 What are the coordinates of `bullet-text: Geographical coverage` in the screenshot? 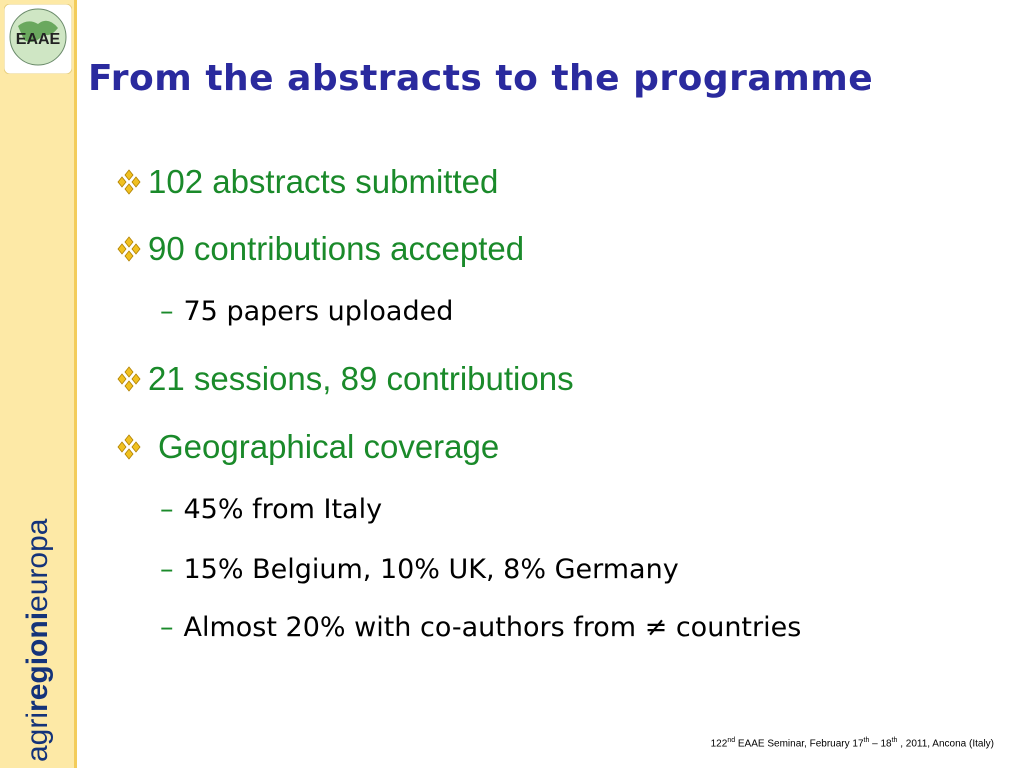 It's located at (329, 446).